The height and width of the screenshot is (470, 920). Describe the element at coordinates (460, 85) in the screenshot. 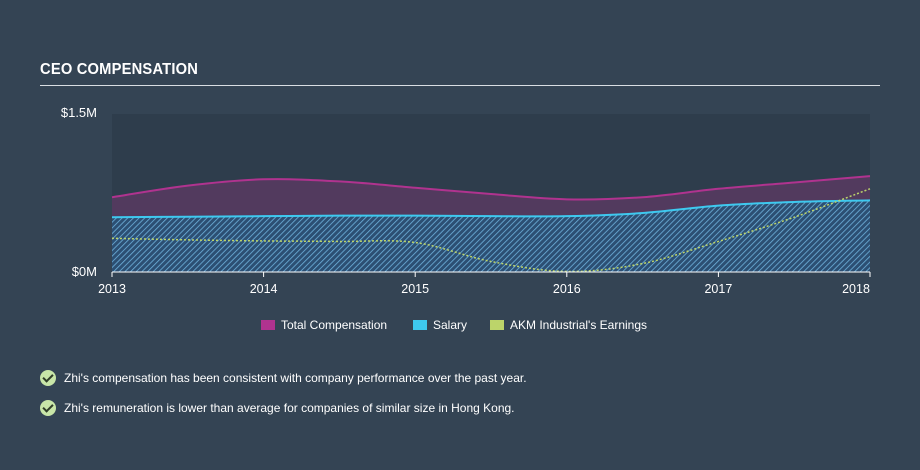

I see `title-divider` at that location.